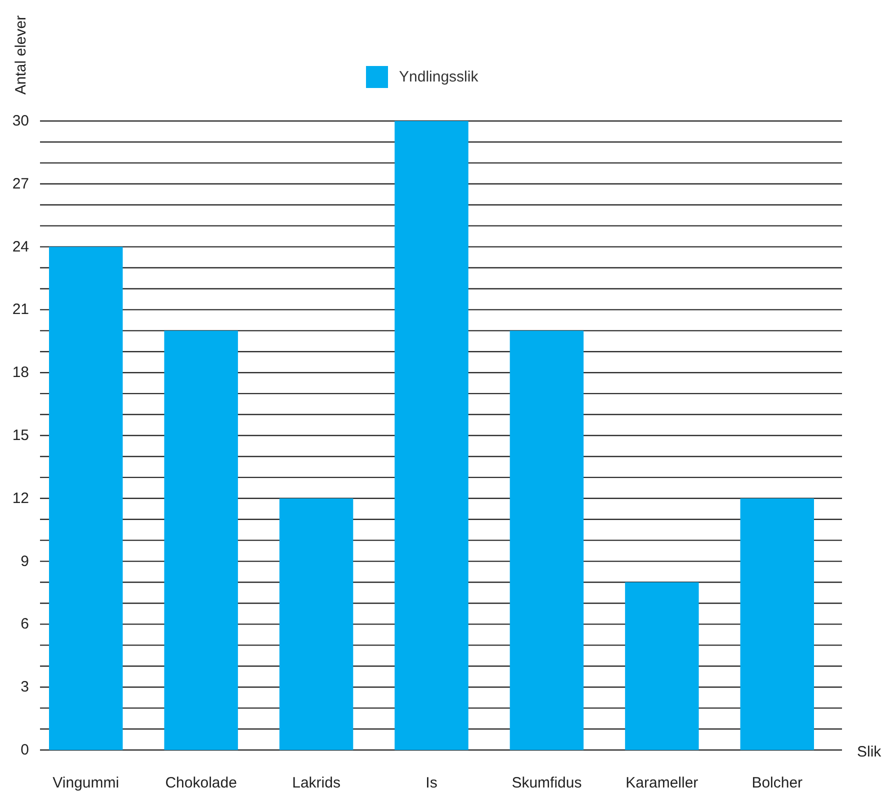 The image size is (882, 794). Describe the element at coordinates (316, 783) in the screenshot. I see `x-tick-label: Lakrids` at that location.